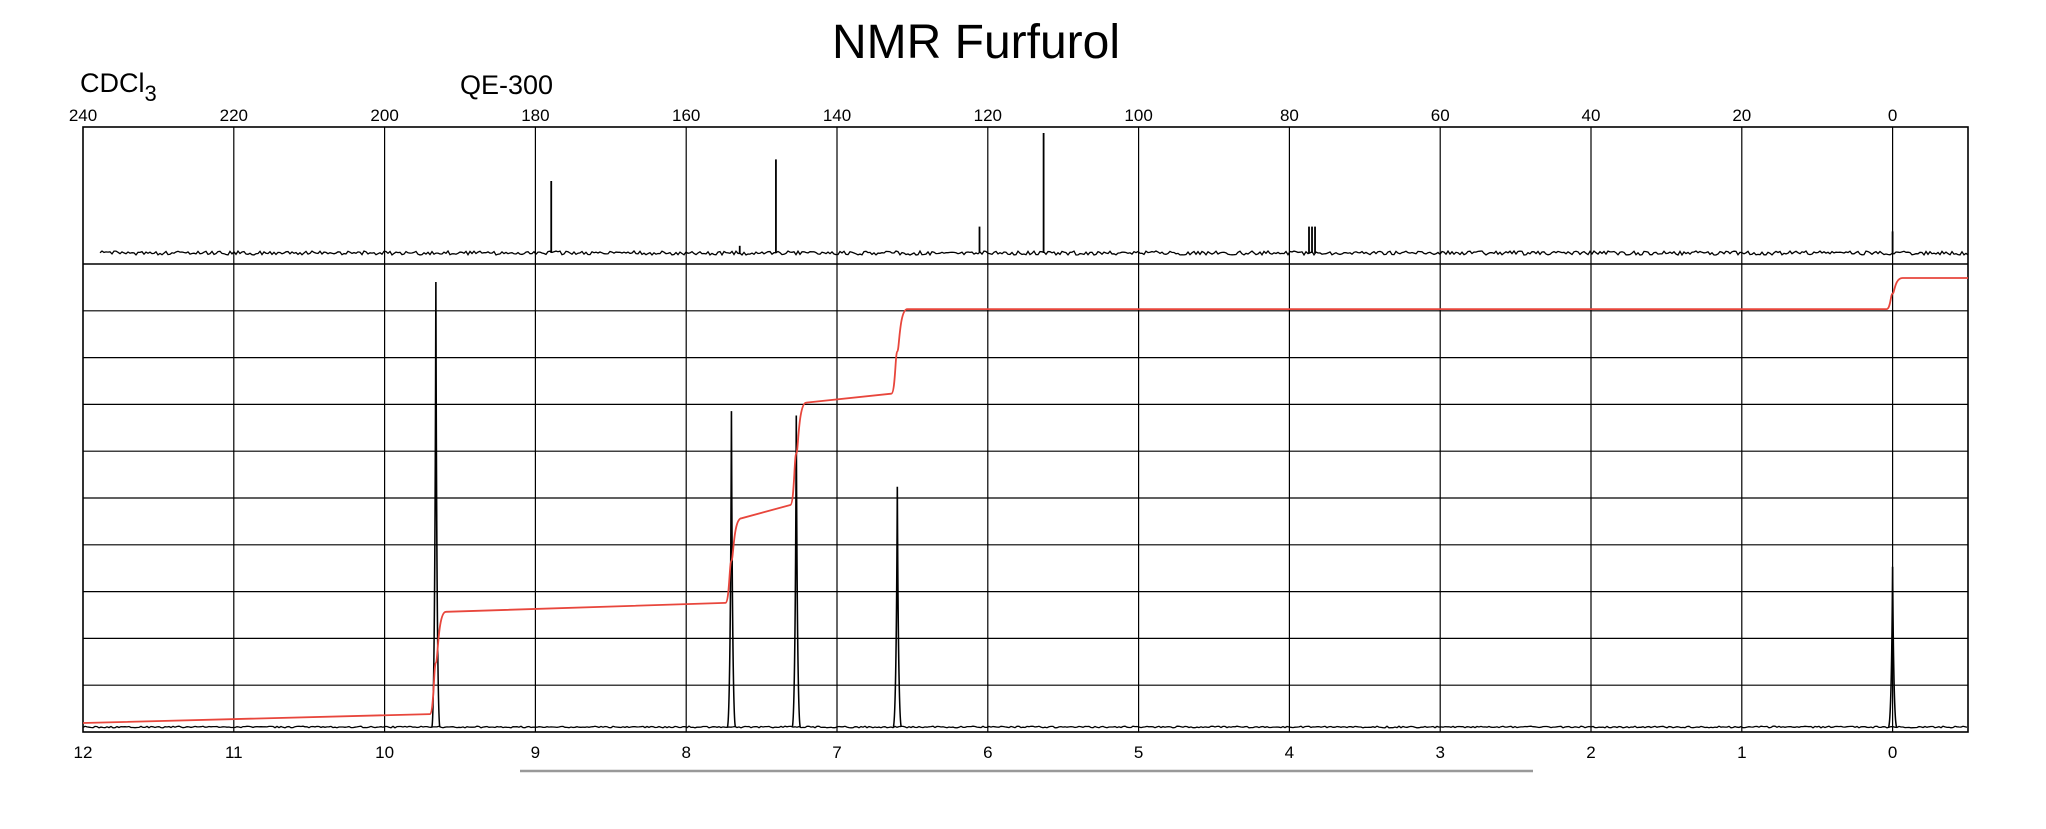 Image resolution: width=2046 pixels, height=829 pixels. Describe the element at coordinates (685, 752) in the screenshot. I see `h1-tick-label: 8` at that location.